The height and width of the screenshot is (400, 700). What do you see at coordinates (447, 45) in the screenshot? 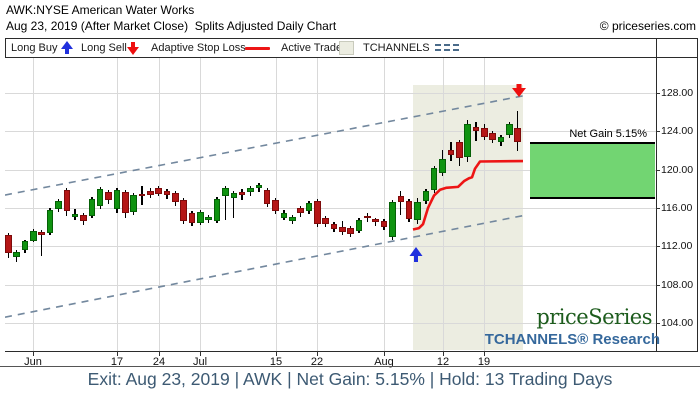
I see `tchannels-dash-icon` at bounding box center [447, 45].